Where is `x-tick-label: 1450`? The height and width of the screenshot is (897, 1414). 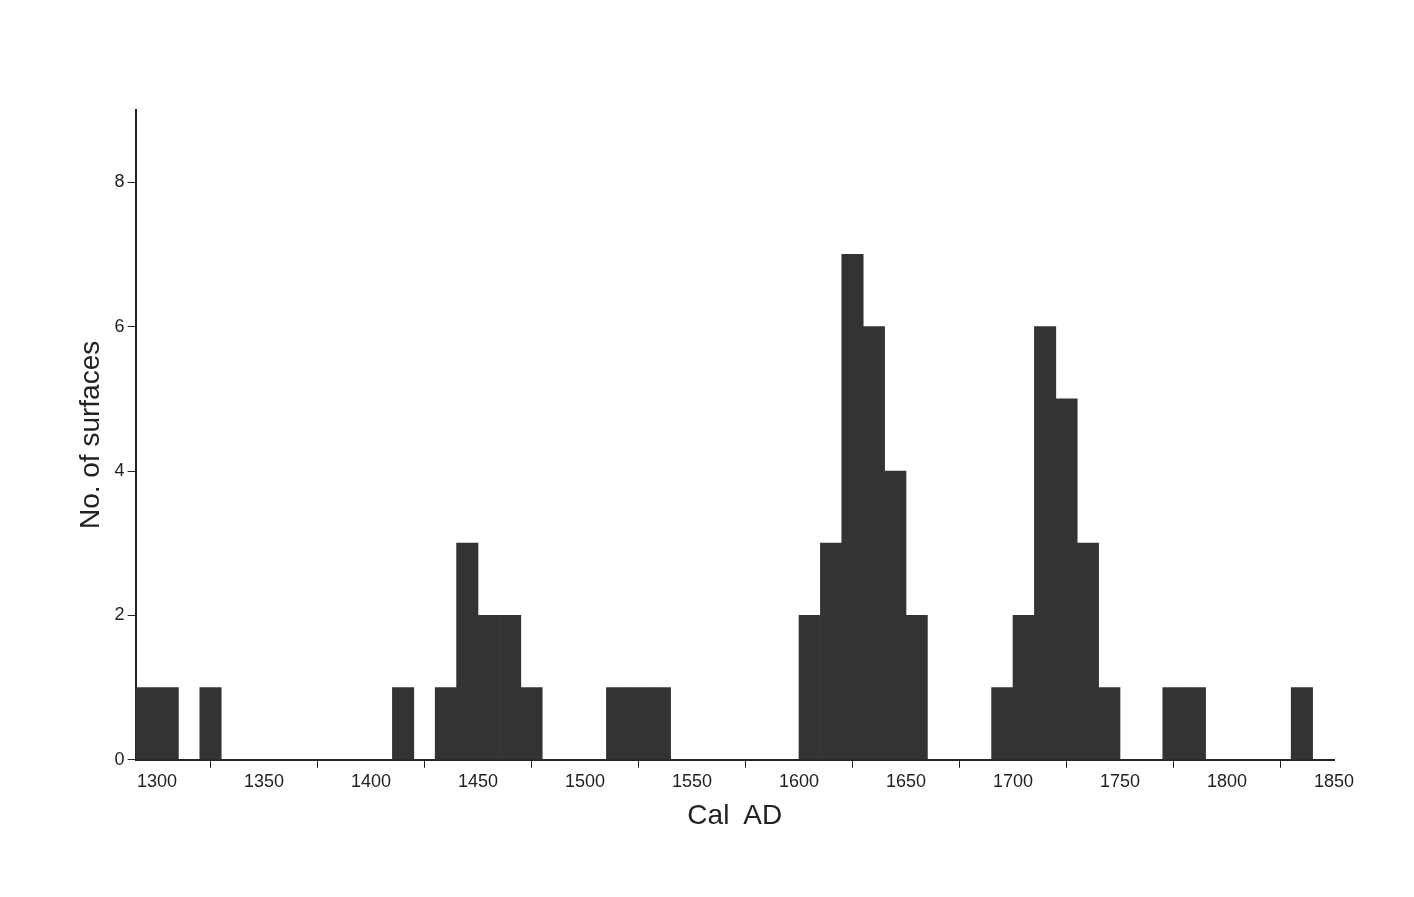
x-tick-label: 1450 is located at coordinates (478, 780).